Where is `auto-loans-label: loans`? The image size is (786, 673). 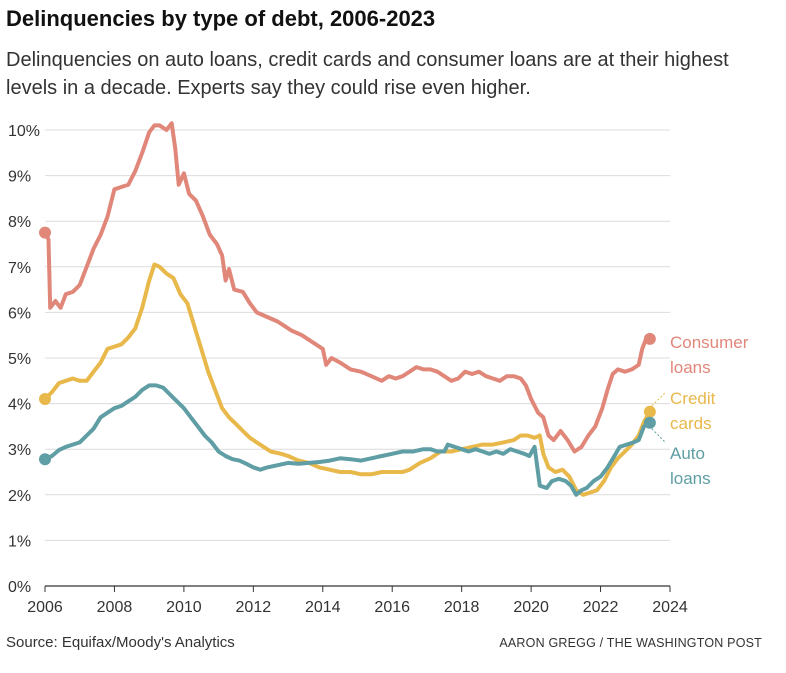
auto-loans-label: loans is located at coordinates (690, 478).